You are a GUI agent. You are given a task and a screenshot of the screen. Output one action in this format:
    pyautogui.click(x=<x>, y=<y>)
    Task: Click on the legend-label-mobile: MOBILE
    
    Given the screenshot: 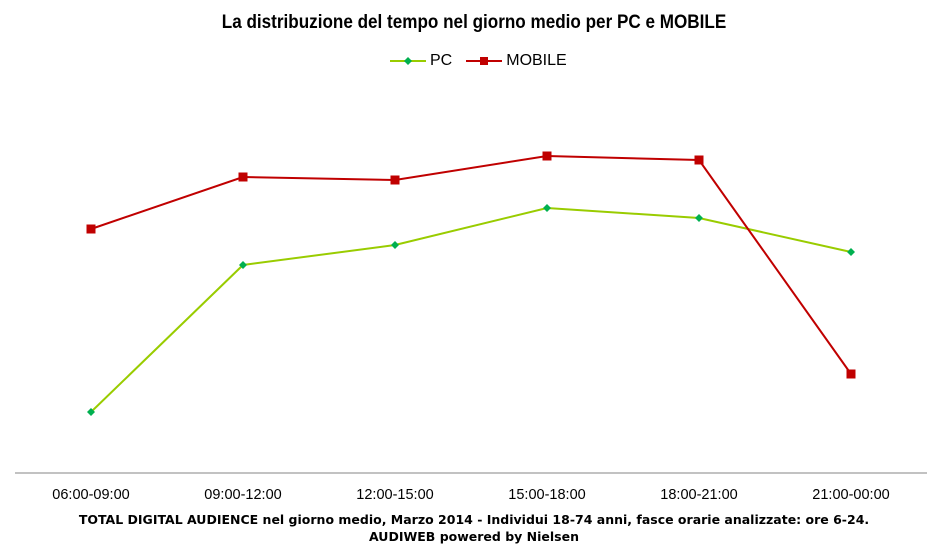 What is the action you would take?
    pyautogui.click(x=536, y=60)
    